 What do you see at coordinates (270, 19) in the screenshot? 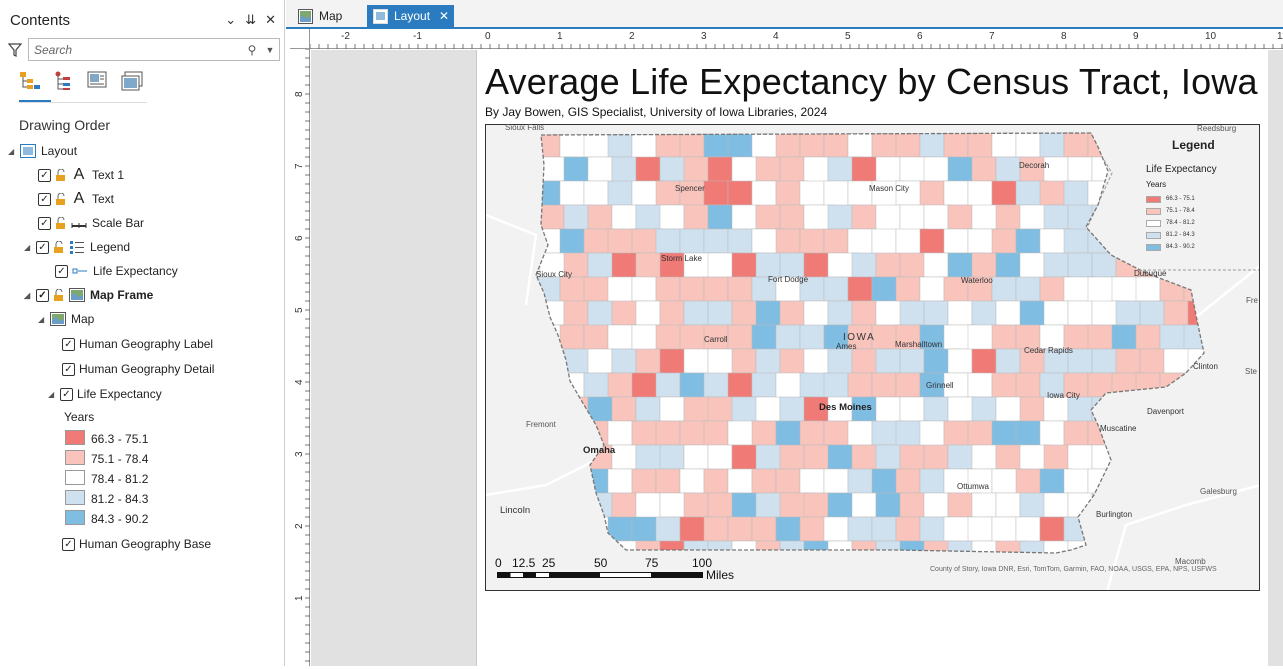
I see `close-icon: ✕` at bounding box center [270, 19].